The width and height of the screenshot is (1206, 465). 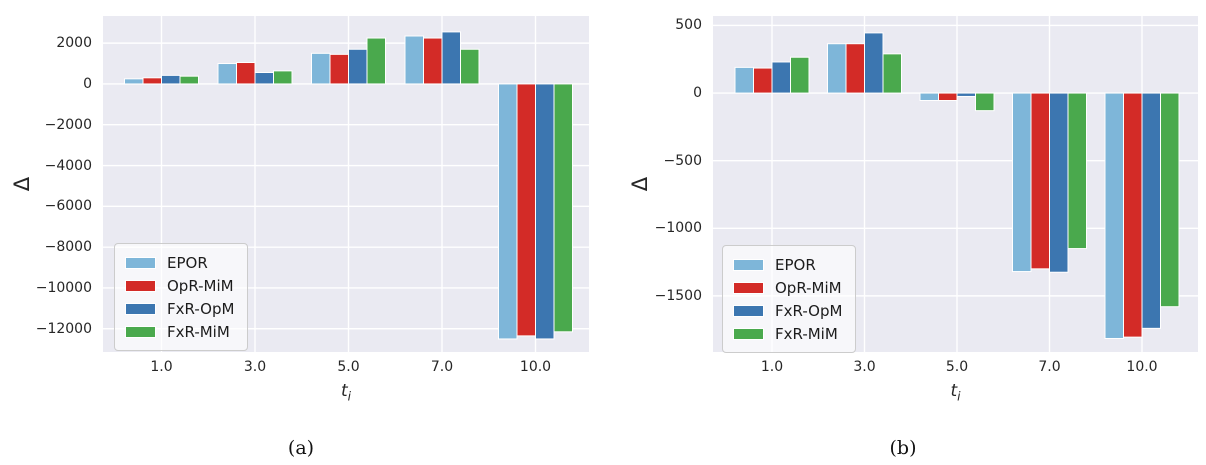 I want to click on legend-b: EPOR OpR-MiM FxR-OpM FxR-MiM, so click(x=789, y=299).